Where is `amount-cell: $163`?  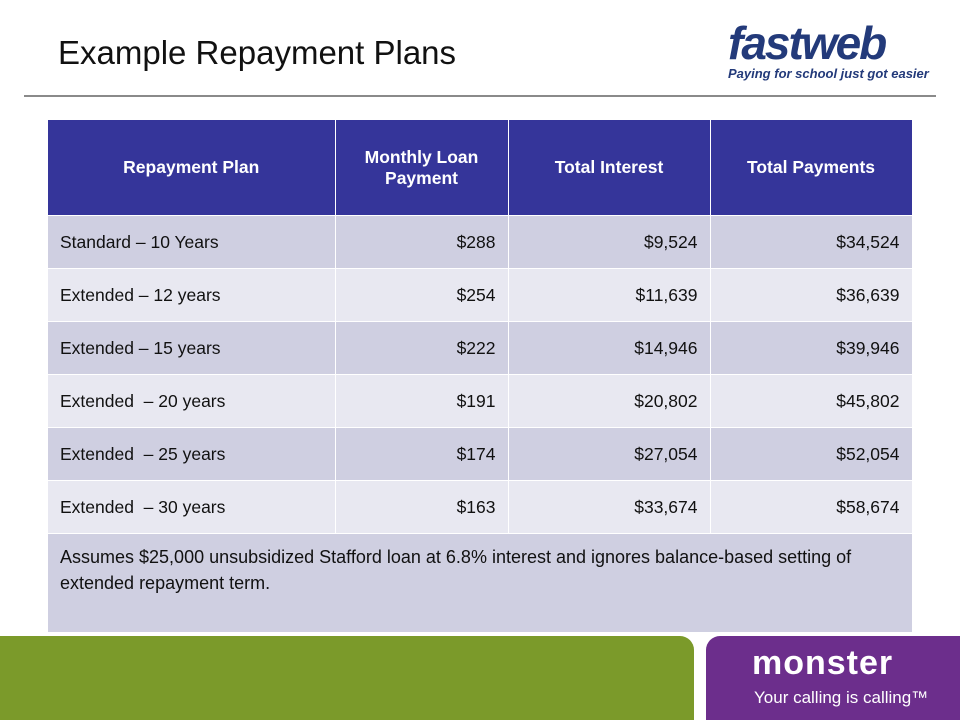 amount-cell: $163 is located at coordinates (422, 507).